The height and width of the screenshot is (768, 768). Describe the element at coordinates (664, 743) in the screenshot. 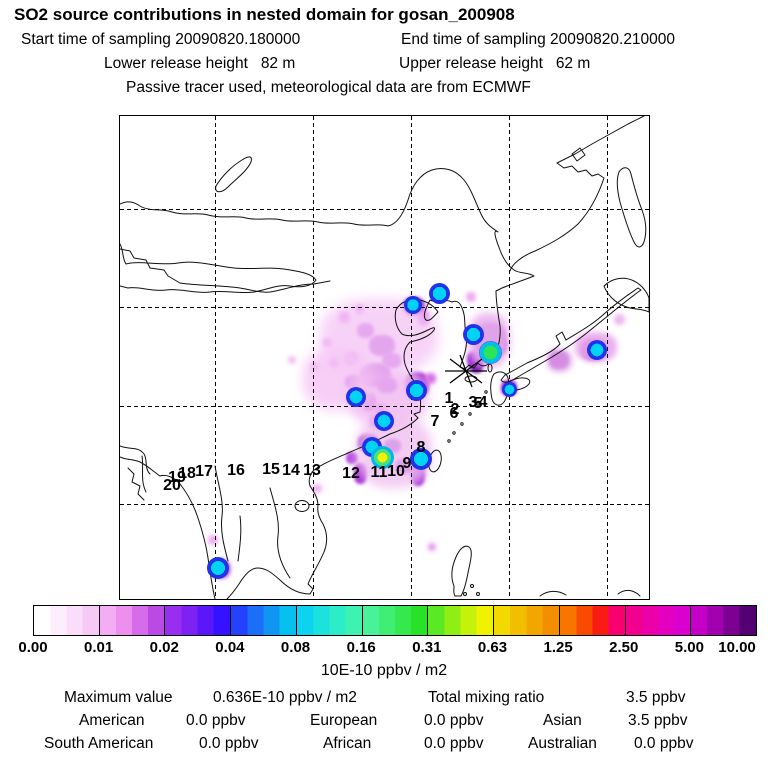

I see `region-australian-value: 0.0 ppbv` at that location.